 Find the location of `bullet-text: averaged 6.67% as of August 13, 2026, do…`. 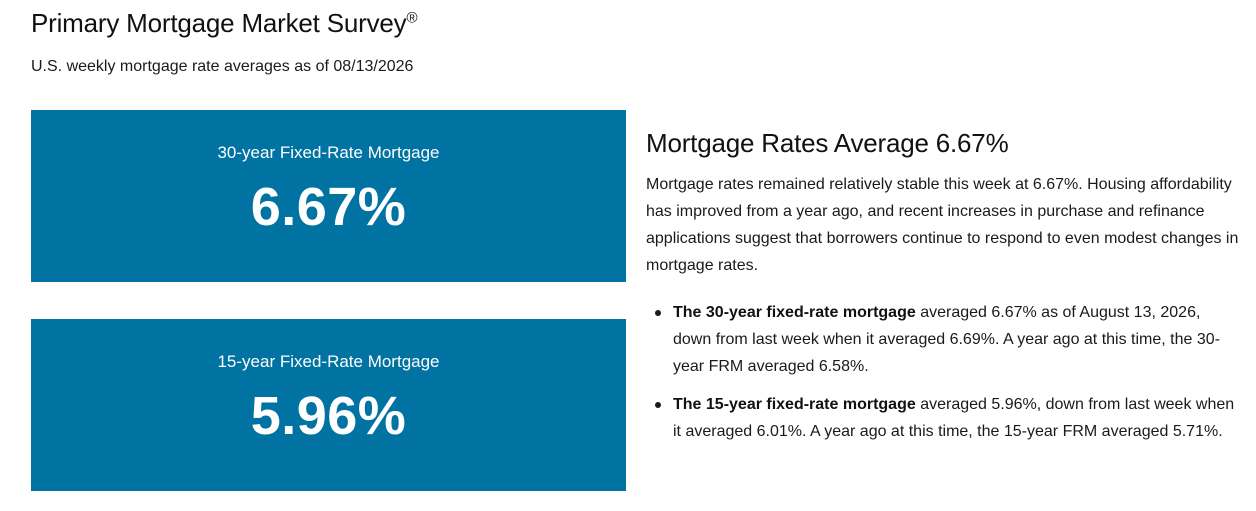

bullet-text: averaged 6.67% as of August 13, 2026, do… is located at coordinates (946, 339).